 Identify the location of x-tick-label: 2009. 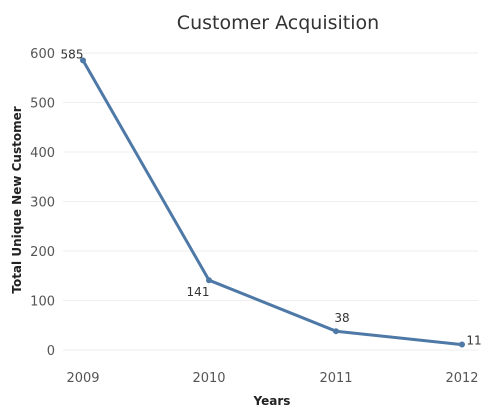
(82, 378).